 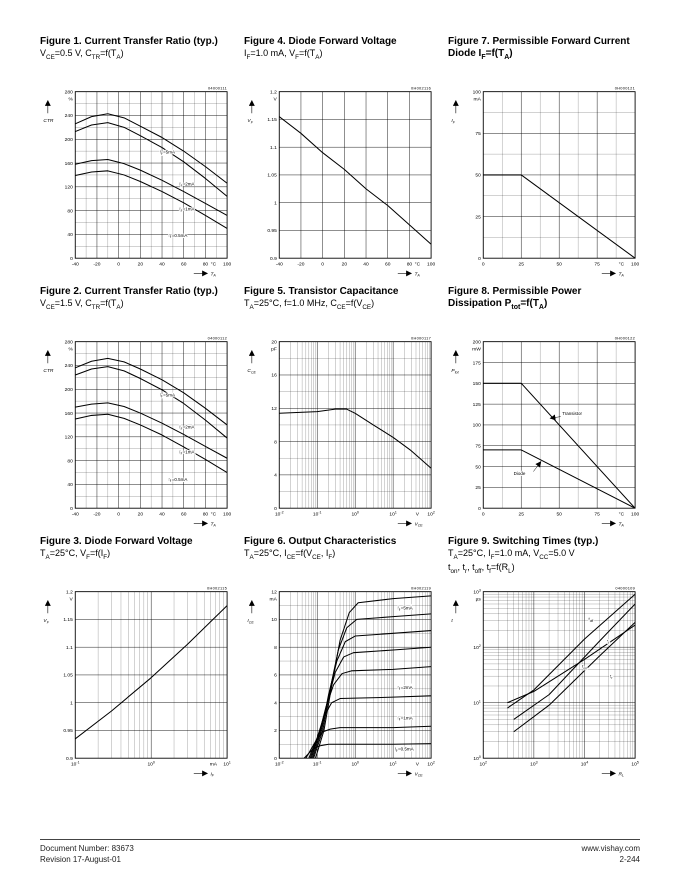 What do you see at coordinates (87, 848) in the screenshot?
I see `document-number: Document Number: 83673` at bounding box center [87, 848].